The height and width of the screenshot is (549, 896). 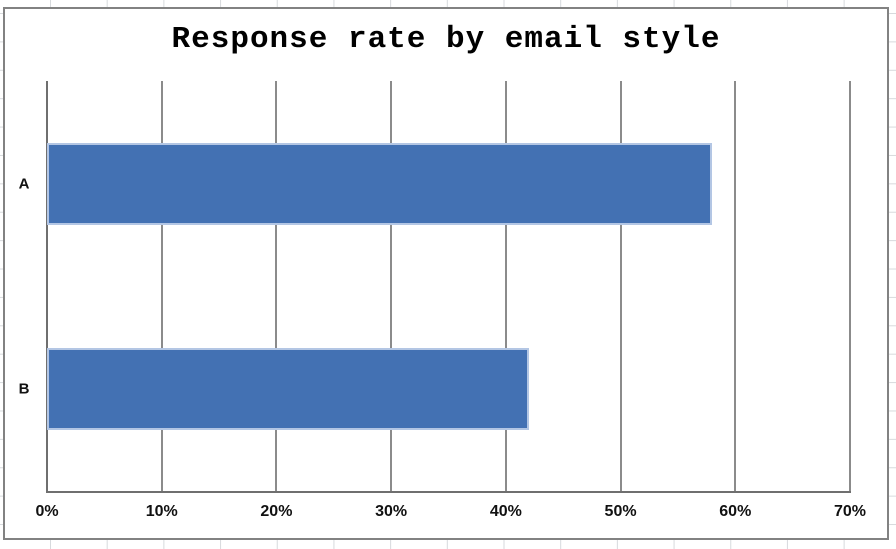 I want to click on value-axis-line, so click(x=47, y=286).